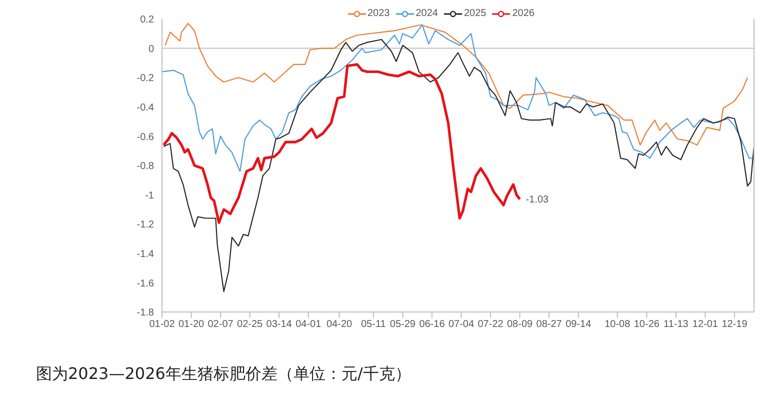 Image resolution: width=775 pixels, height=393 pixels. I want to click on x-tick-label: 12-01, so click(705, 324).